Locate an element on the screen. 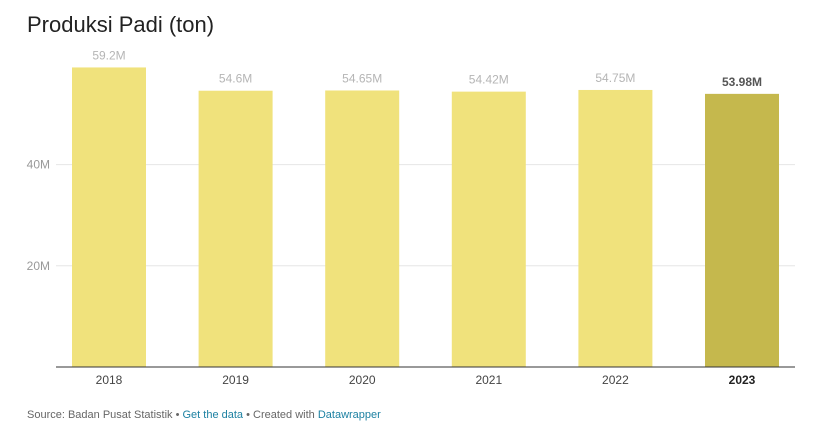 Image resolution: width=830 pixels, height=444 pixels. value-labels: 59.2M 54.6M 54.65M 54.42M 54.75M 53.98M is located at coordinates (427, 68).